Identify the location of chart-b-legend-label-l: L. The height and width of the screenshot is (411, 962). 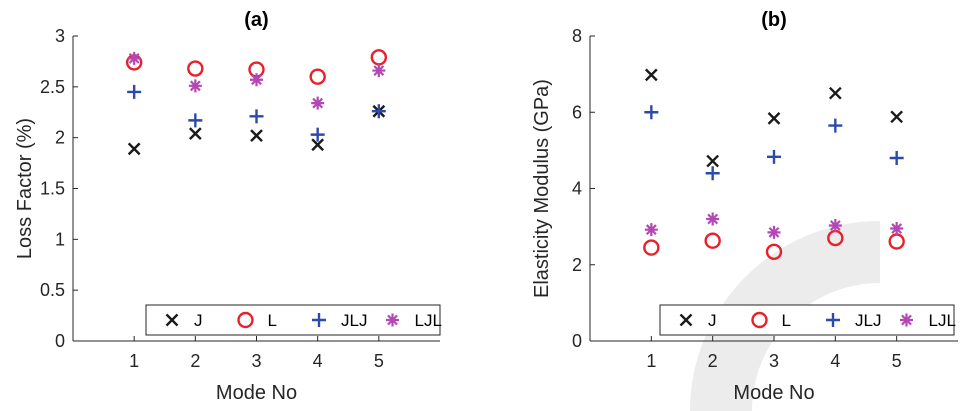
(786, 320).